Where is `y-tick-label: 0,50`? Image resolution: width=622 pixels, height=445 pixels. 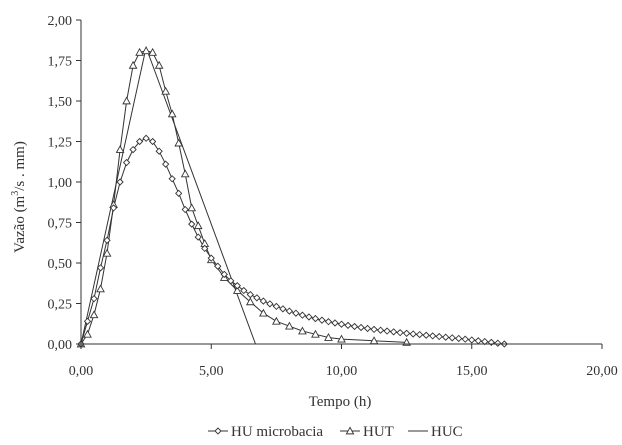 y-tick-label: 0,50 is located at coordinates (60, 264).